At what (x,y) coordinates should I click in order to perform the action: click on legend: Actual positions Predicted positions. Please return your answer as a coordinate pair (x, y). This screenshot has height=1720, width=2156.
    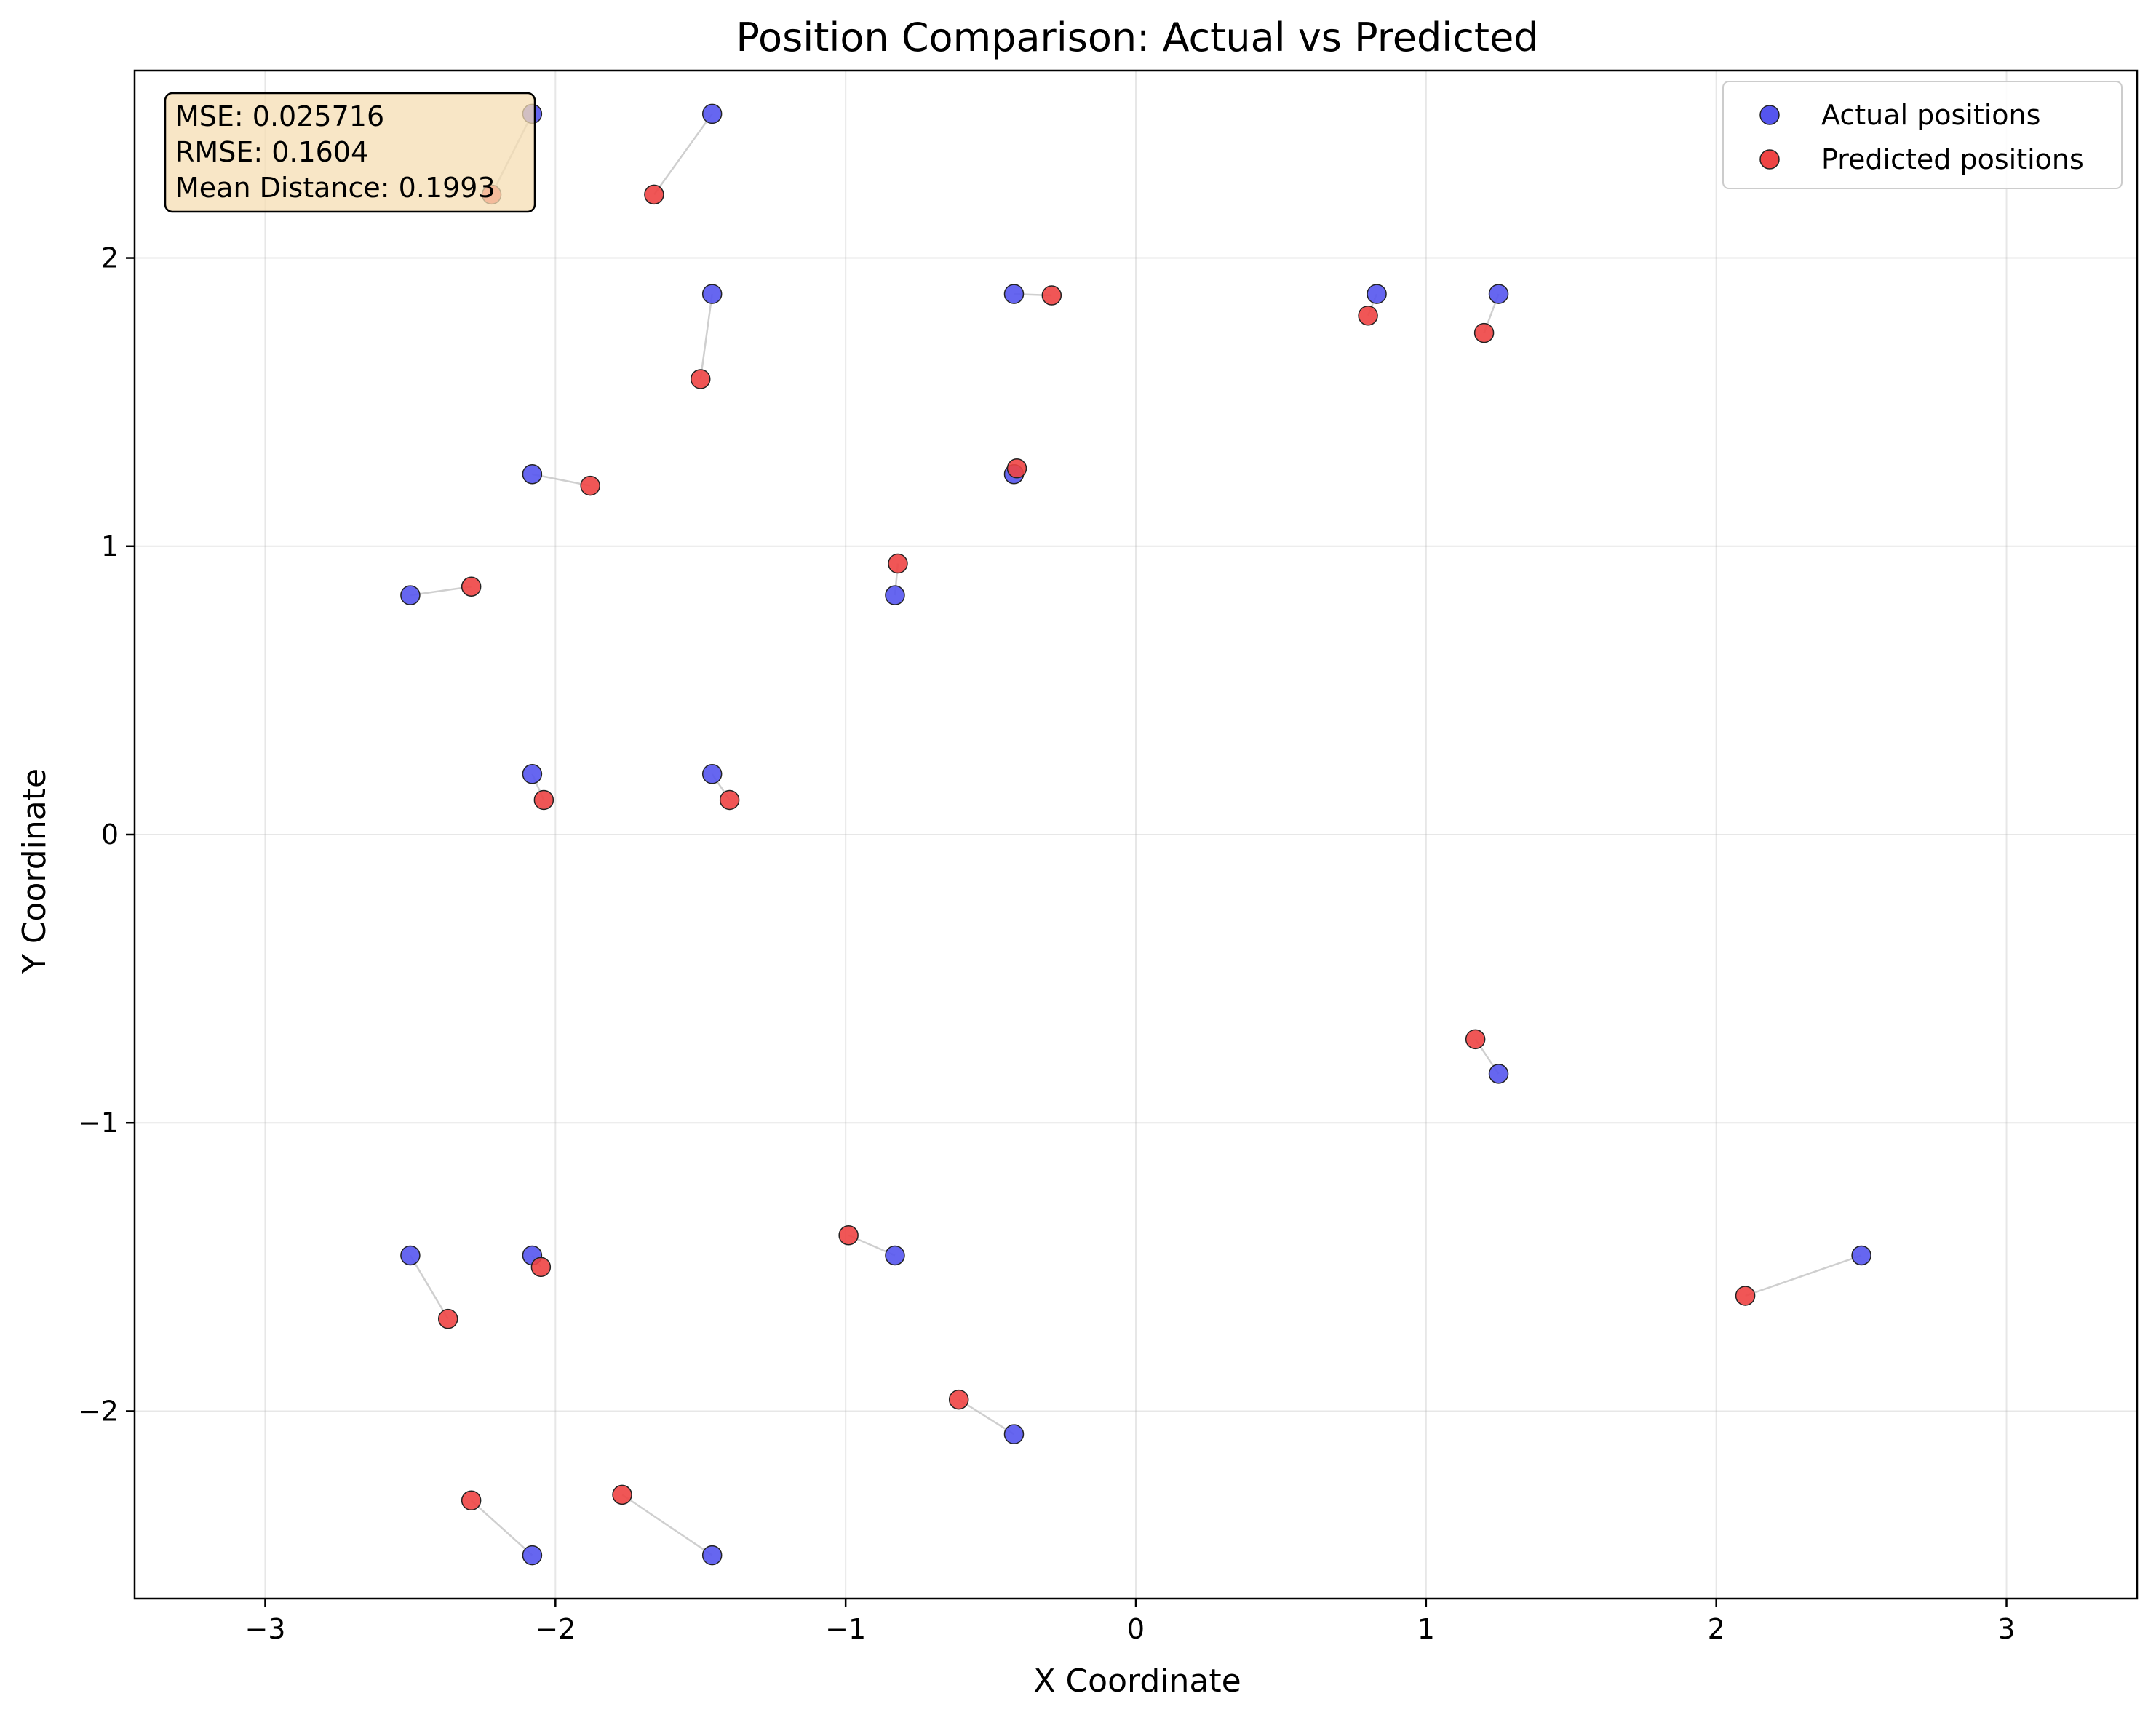
    Looking at the image, I should click on (1923, 135).